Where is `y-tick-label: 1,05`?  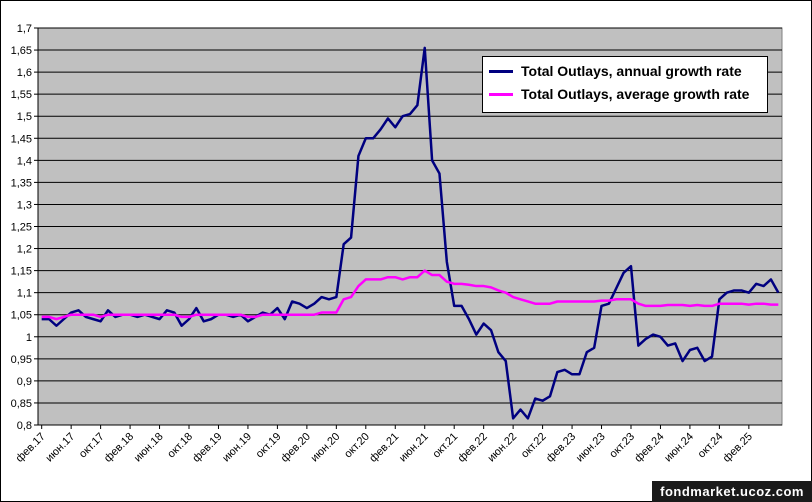
y-tick-label: 1,05 is located at coordinates (21, 316).